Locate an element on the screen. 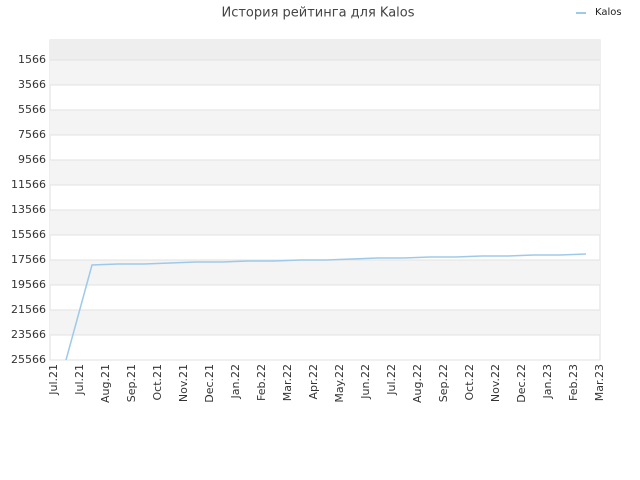 This screenshot has width=640, height=480. x-tick-label: May.22 is located at coordinates (339, 383).